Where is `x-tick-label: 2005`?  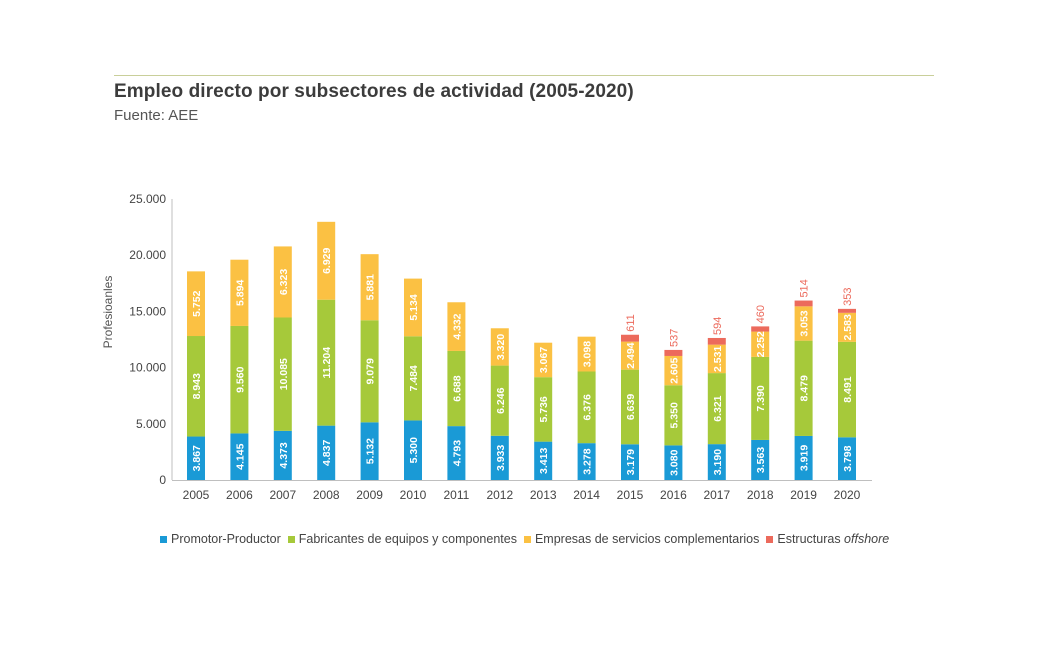 x-tick-label: 2005 is located at coordinates (196, 495).